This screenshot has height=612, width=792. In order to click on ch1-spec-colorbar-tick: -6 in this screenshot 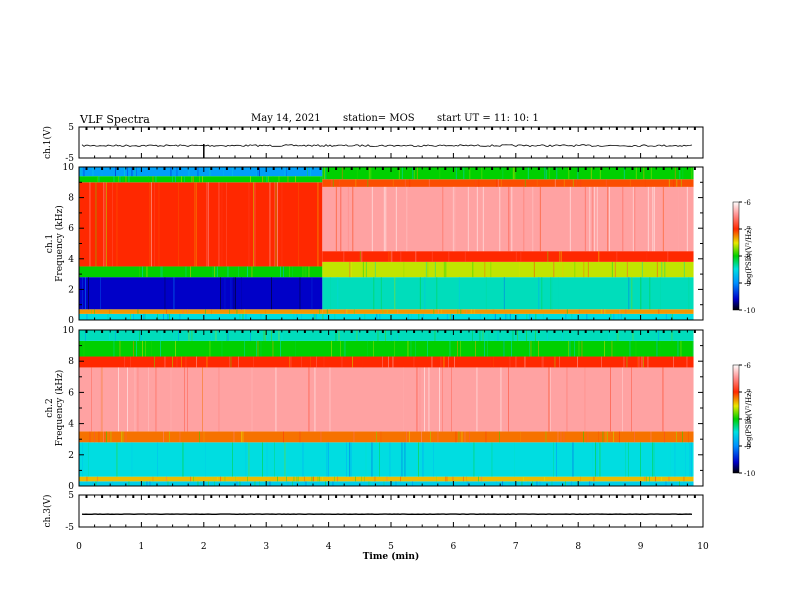, I will do `click(747, 203)`.